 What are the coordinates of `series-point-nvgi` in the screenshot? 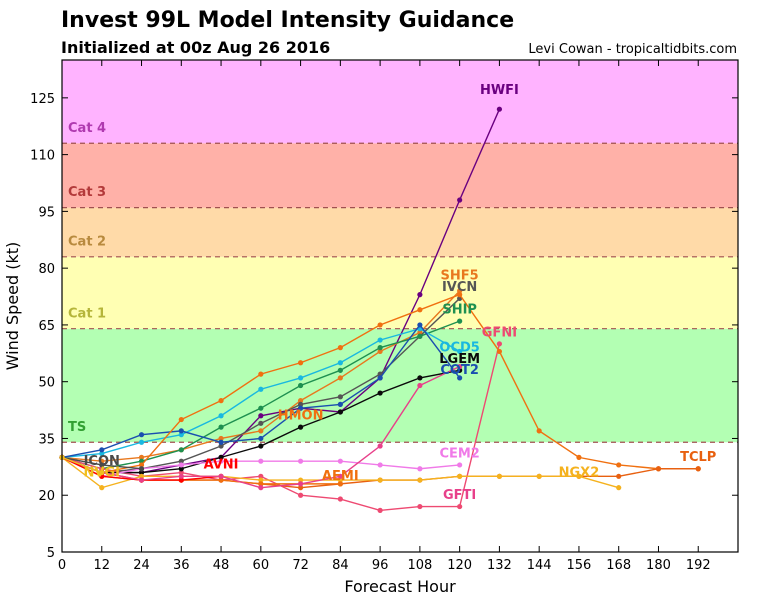 It's located at (102, 472).